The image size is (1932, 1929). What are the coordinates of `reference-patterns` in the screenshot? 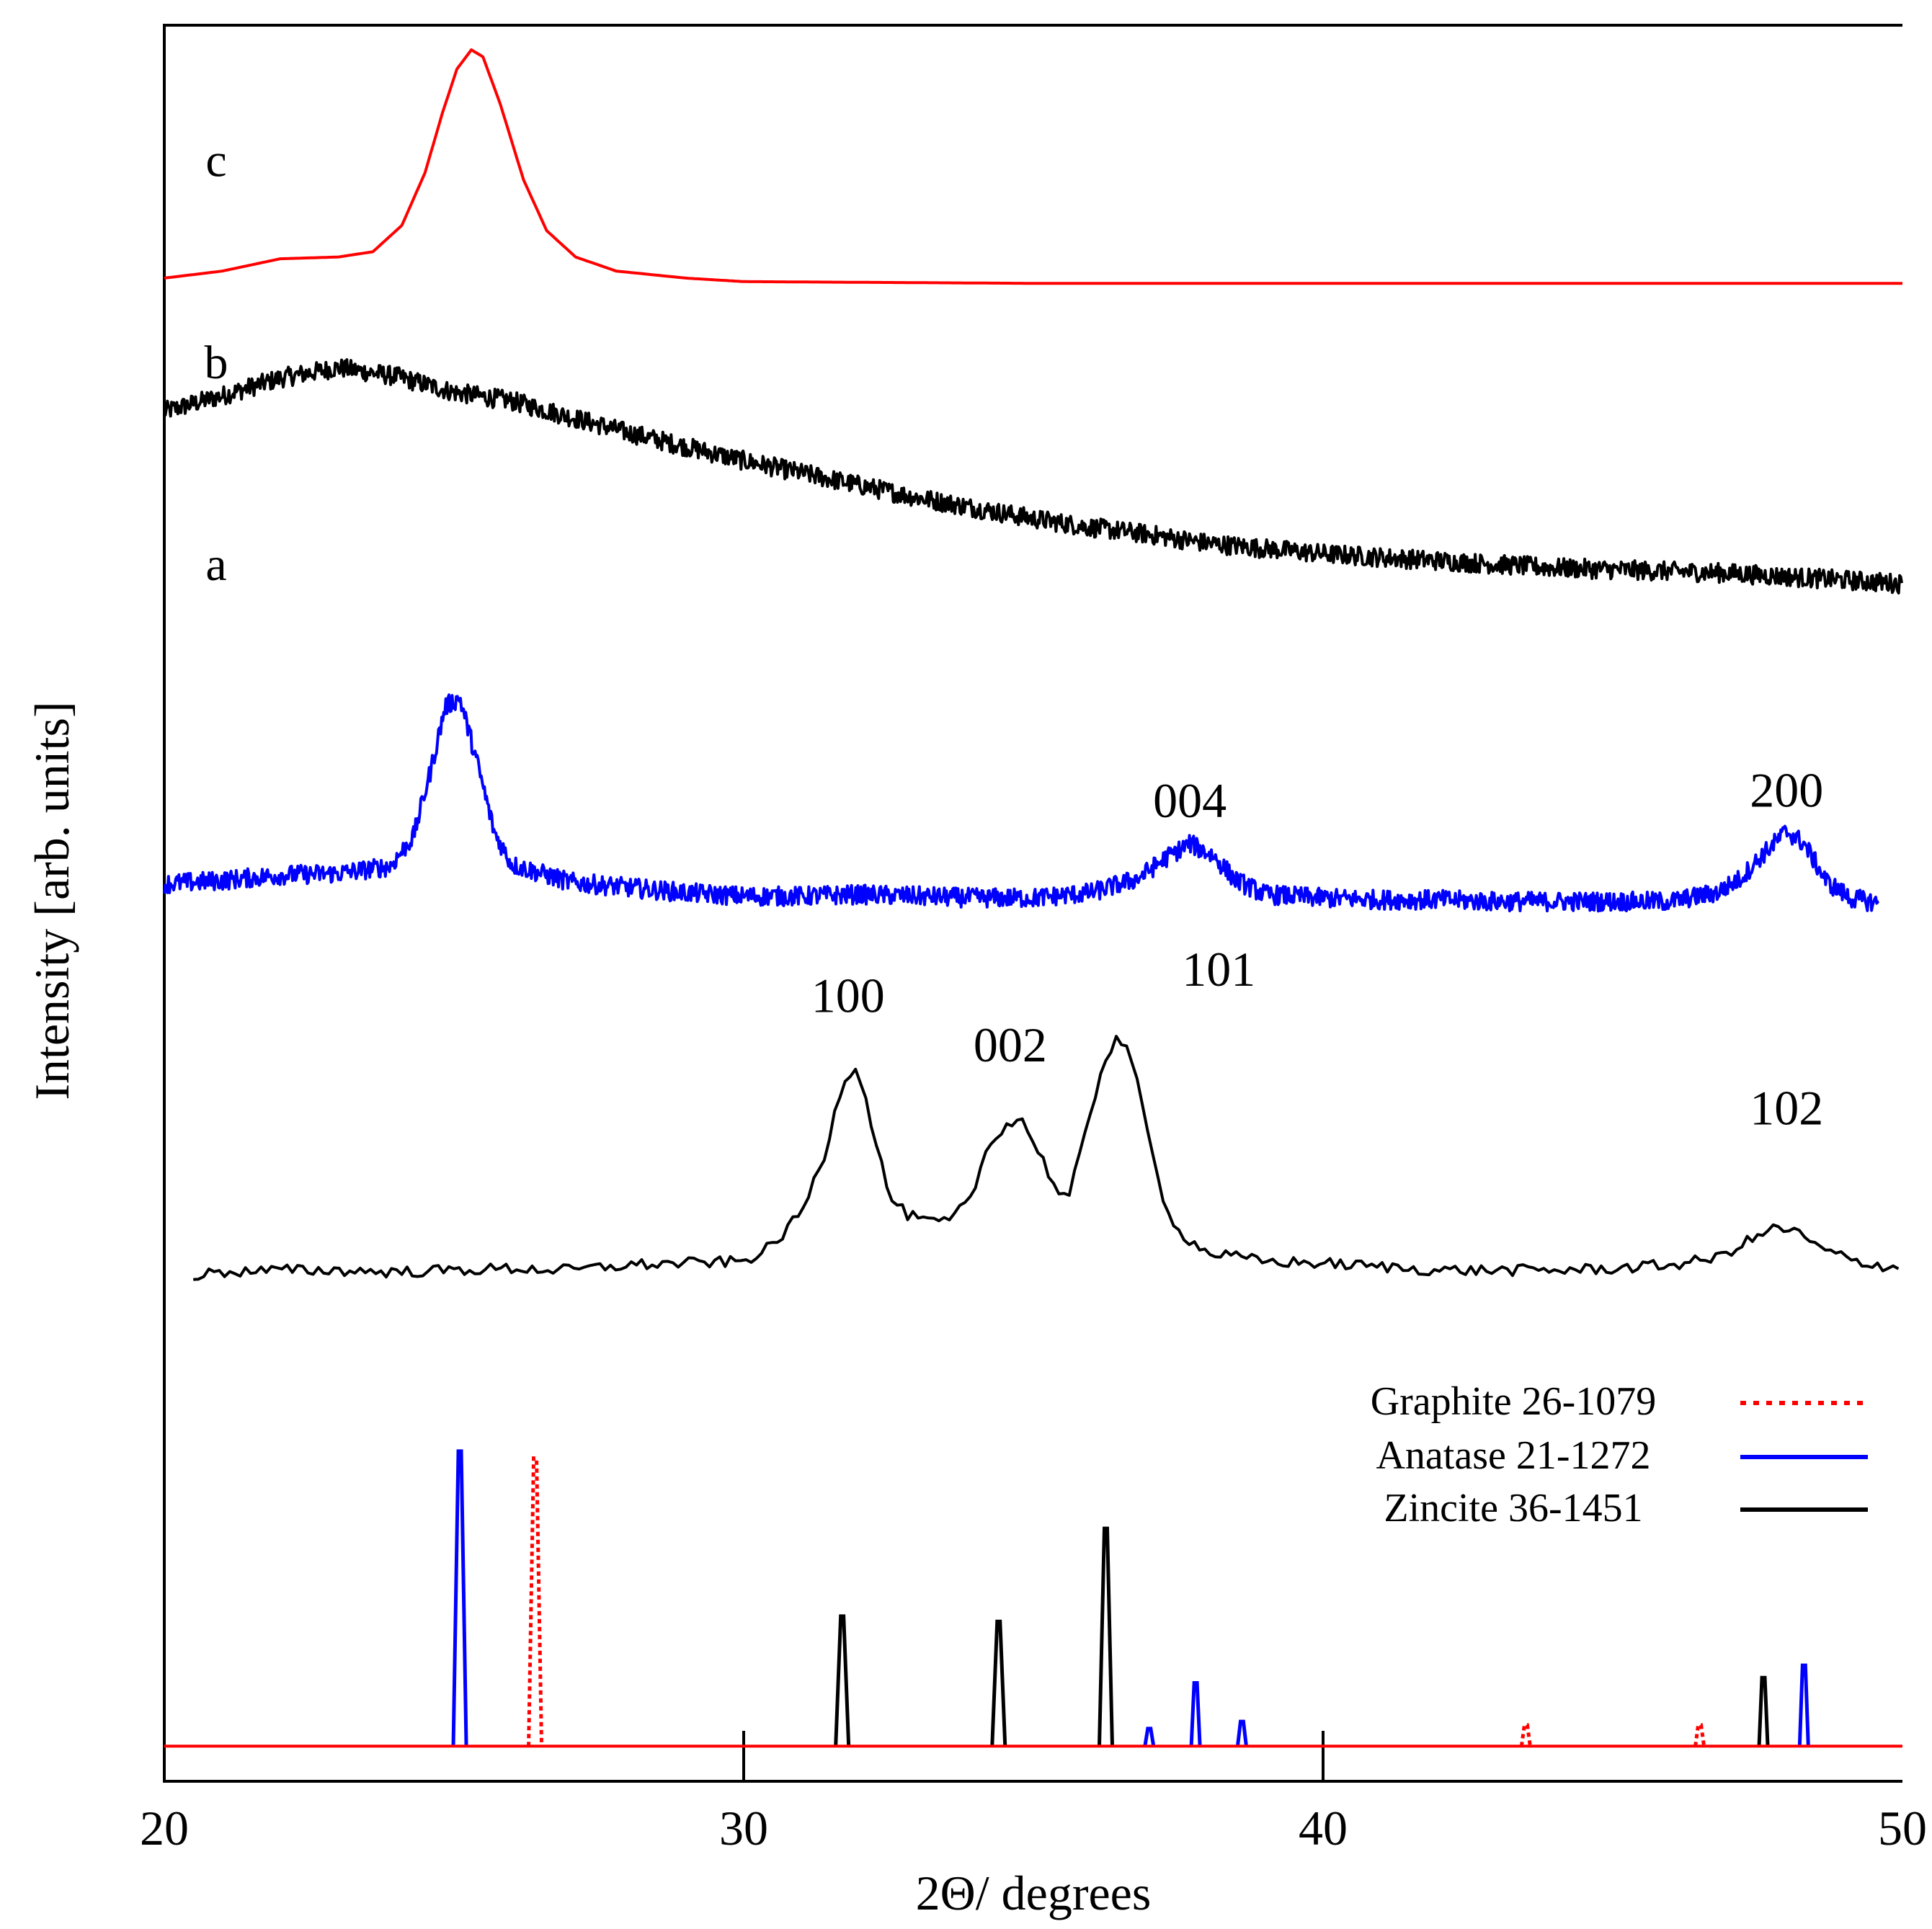 It's located at (1033, 1598).